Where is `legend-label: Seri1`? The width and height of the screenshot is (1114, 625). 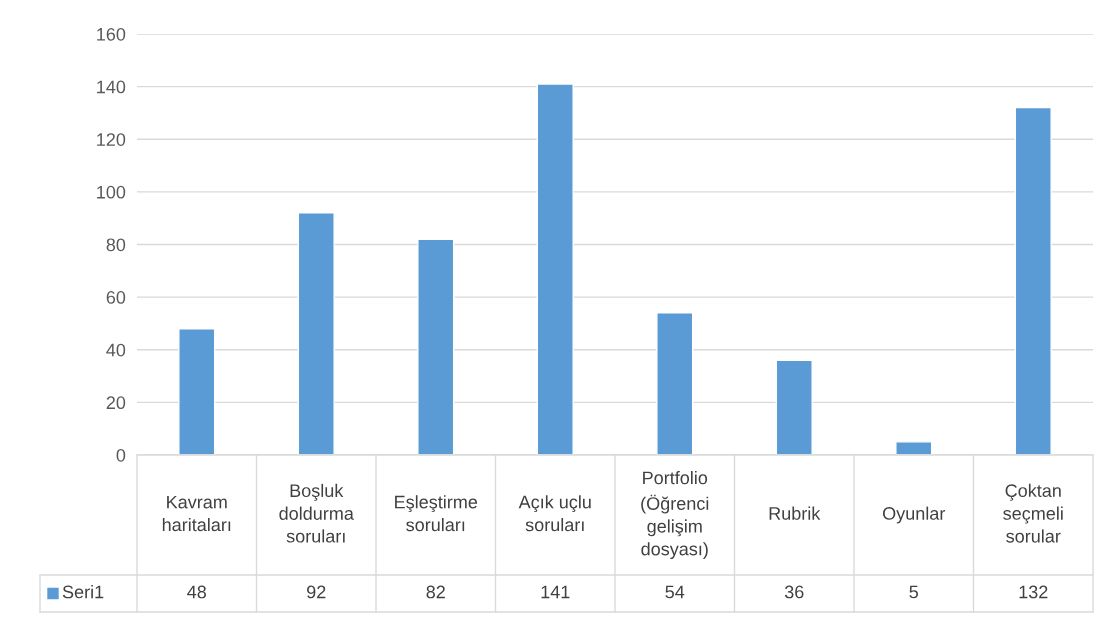 legend-label: Seri1 is located at coordinates (83, 592).